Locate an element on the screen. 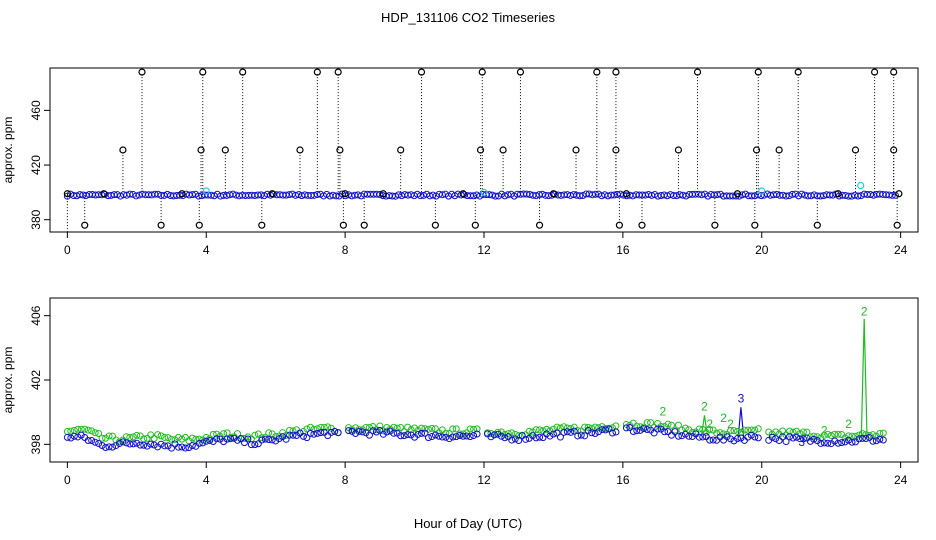  figure-title: HDP_131106 CO2 Timeseries is located at coordinates (468, 17).